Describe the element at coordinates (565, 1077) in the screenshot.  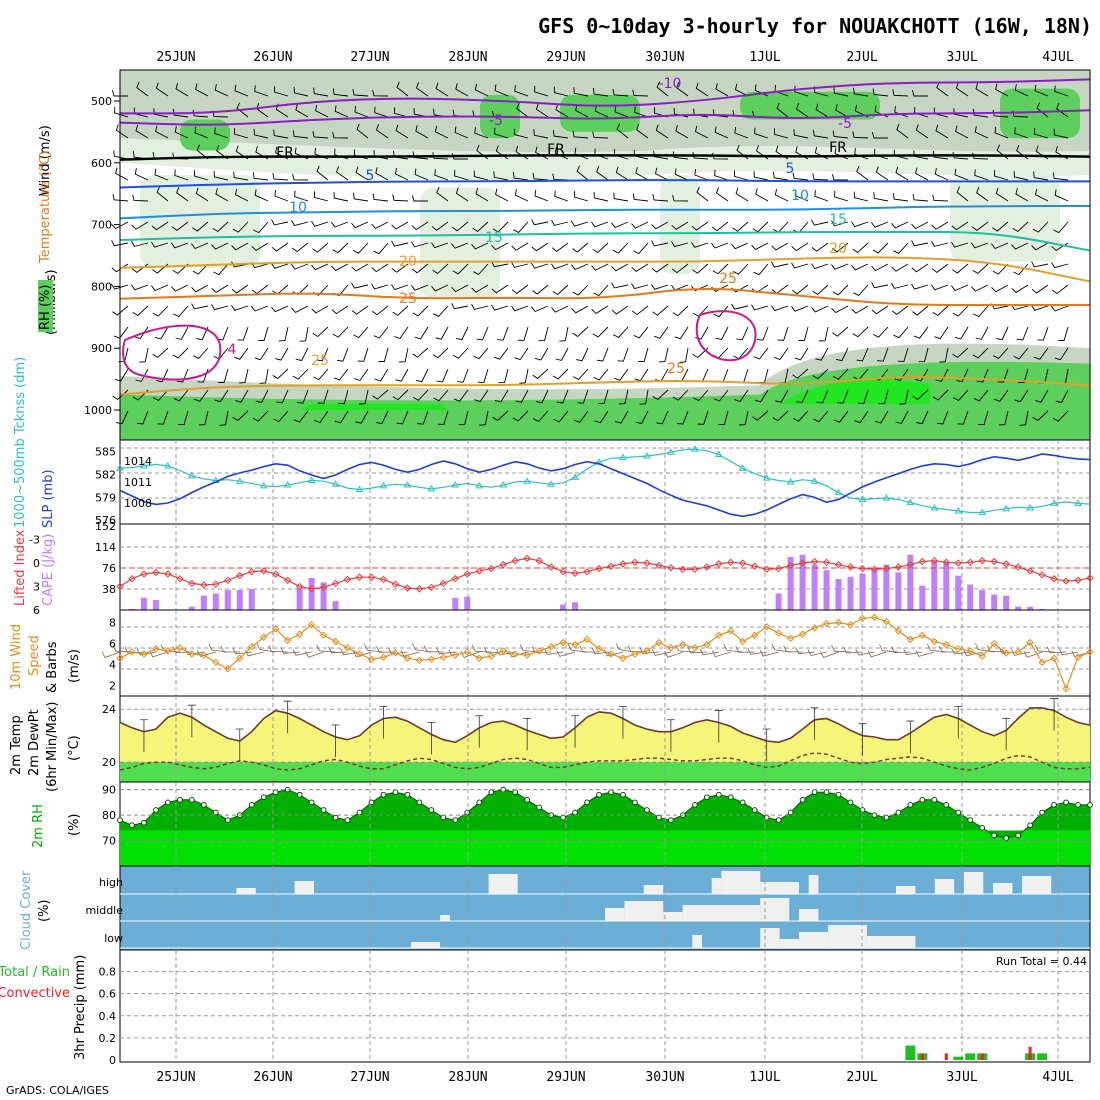
I see `date-label-bottom: 29JUN` at that location.